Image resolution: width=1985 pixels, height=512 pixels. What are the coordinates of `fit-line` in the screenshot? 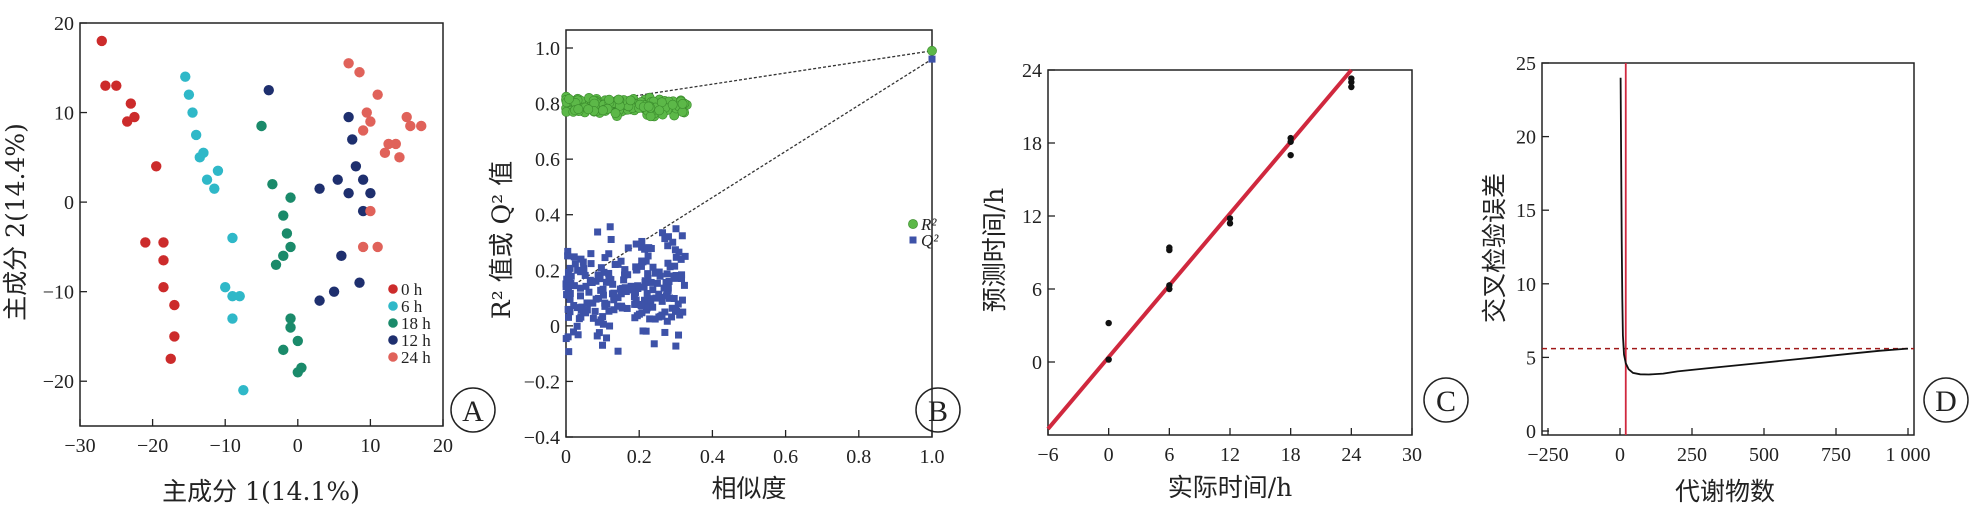 It's located at (1199, 249).